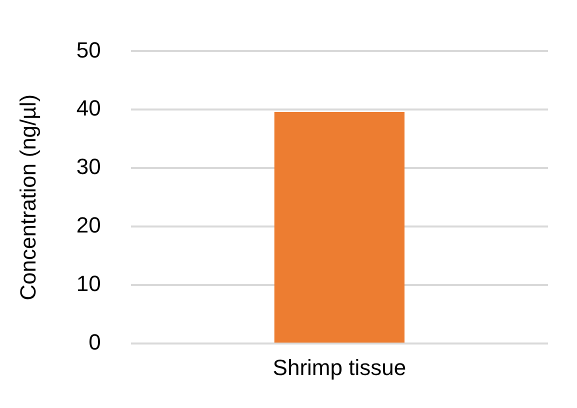 This screenshot has height=408, width=577. Describe the element at coordinates (94, 342) in the screenshot. I see `y-tick-label: 0` at that location.